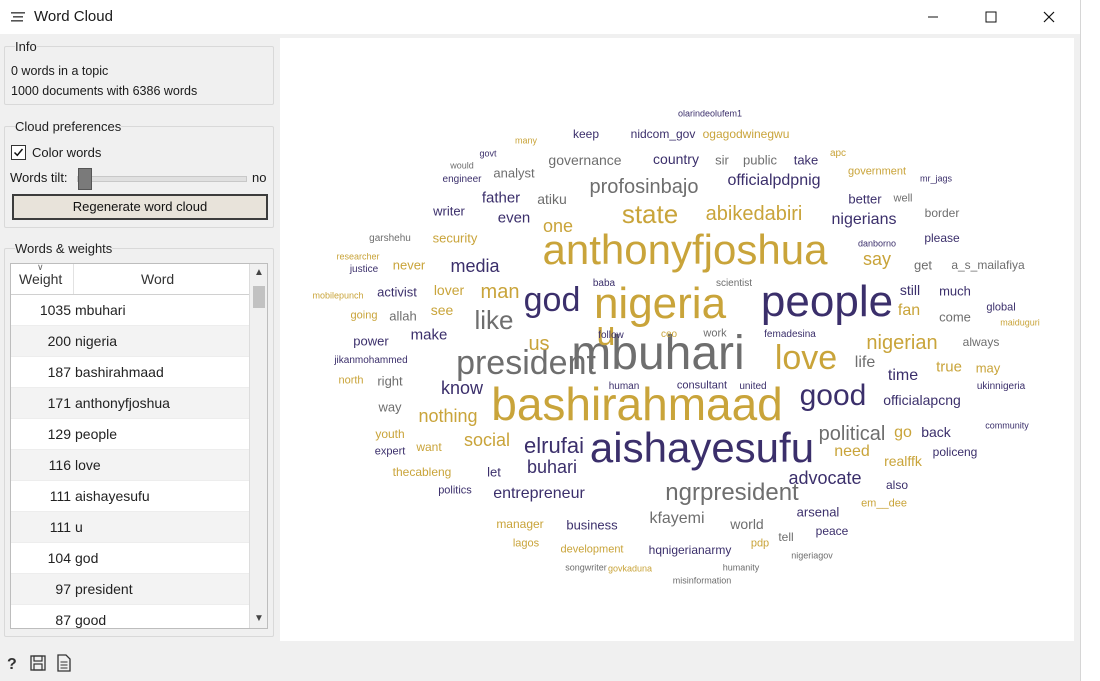 The width and height of the screenshot is (1100, 681). Describe the element at coordinates (390, 238) in the screenshot. I see `cloud-word: garshehu` at that location.